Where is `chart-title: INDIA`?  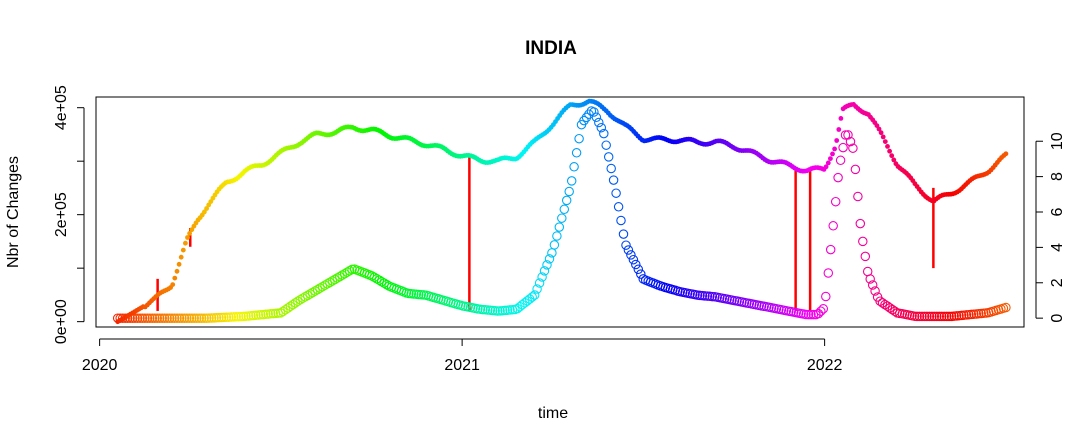
chart-title: INDIA is located at coordinates (551, 48).